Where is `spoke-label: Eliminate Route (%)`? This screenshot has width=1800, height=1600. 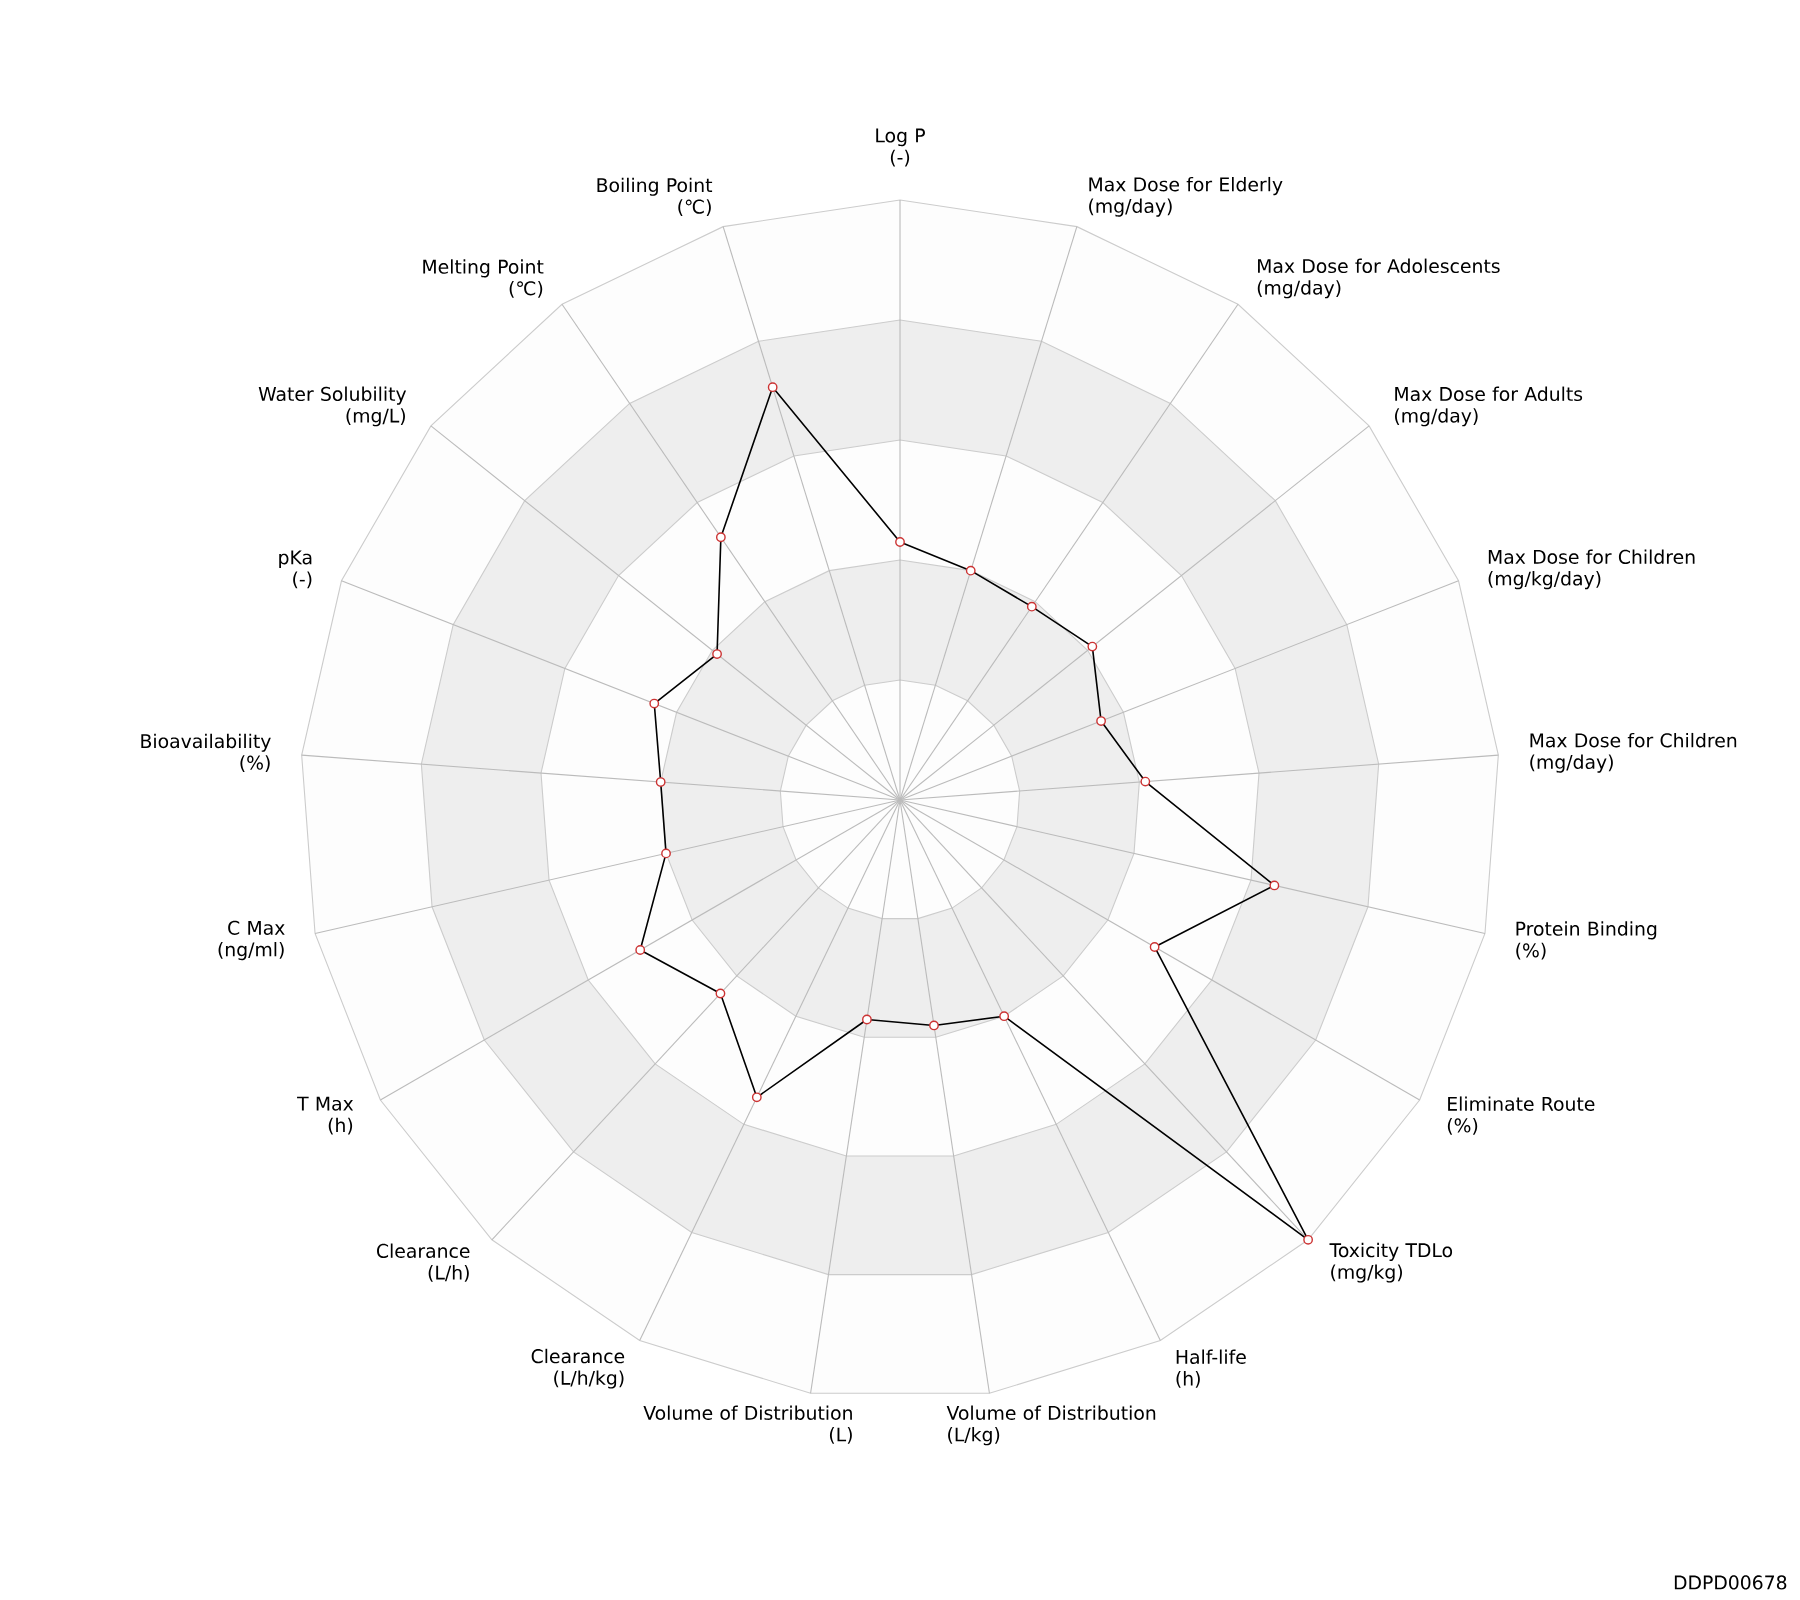 spoke-label: Eliminate Route (%) is located at coordinates (1521, 1115).